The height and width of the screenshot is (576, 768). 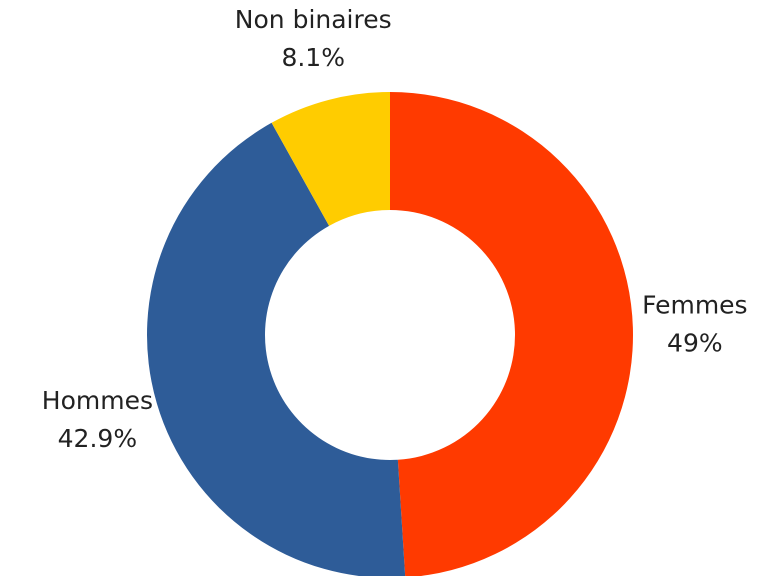 I want to click on slice-label: Femmes, so click(x=695, y=304).